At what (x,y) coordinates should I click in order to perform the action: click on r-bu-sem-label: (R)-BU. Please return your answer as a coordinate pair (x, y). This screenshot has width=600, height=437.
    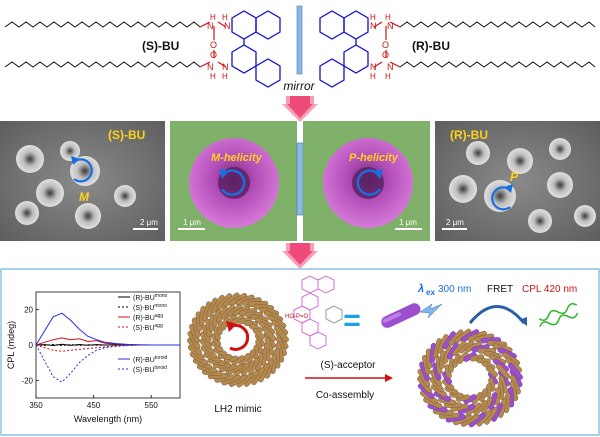
    Looking at the image, I should click on (469, 135).